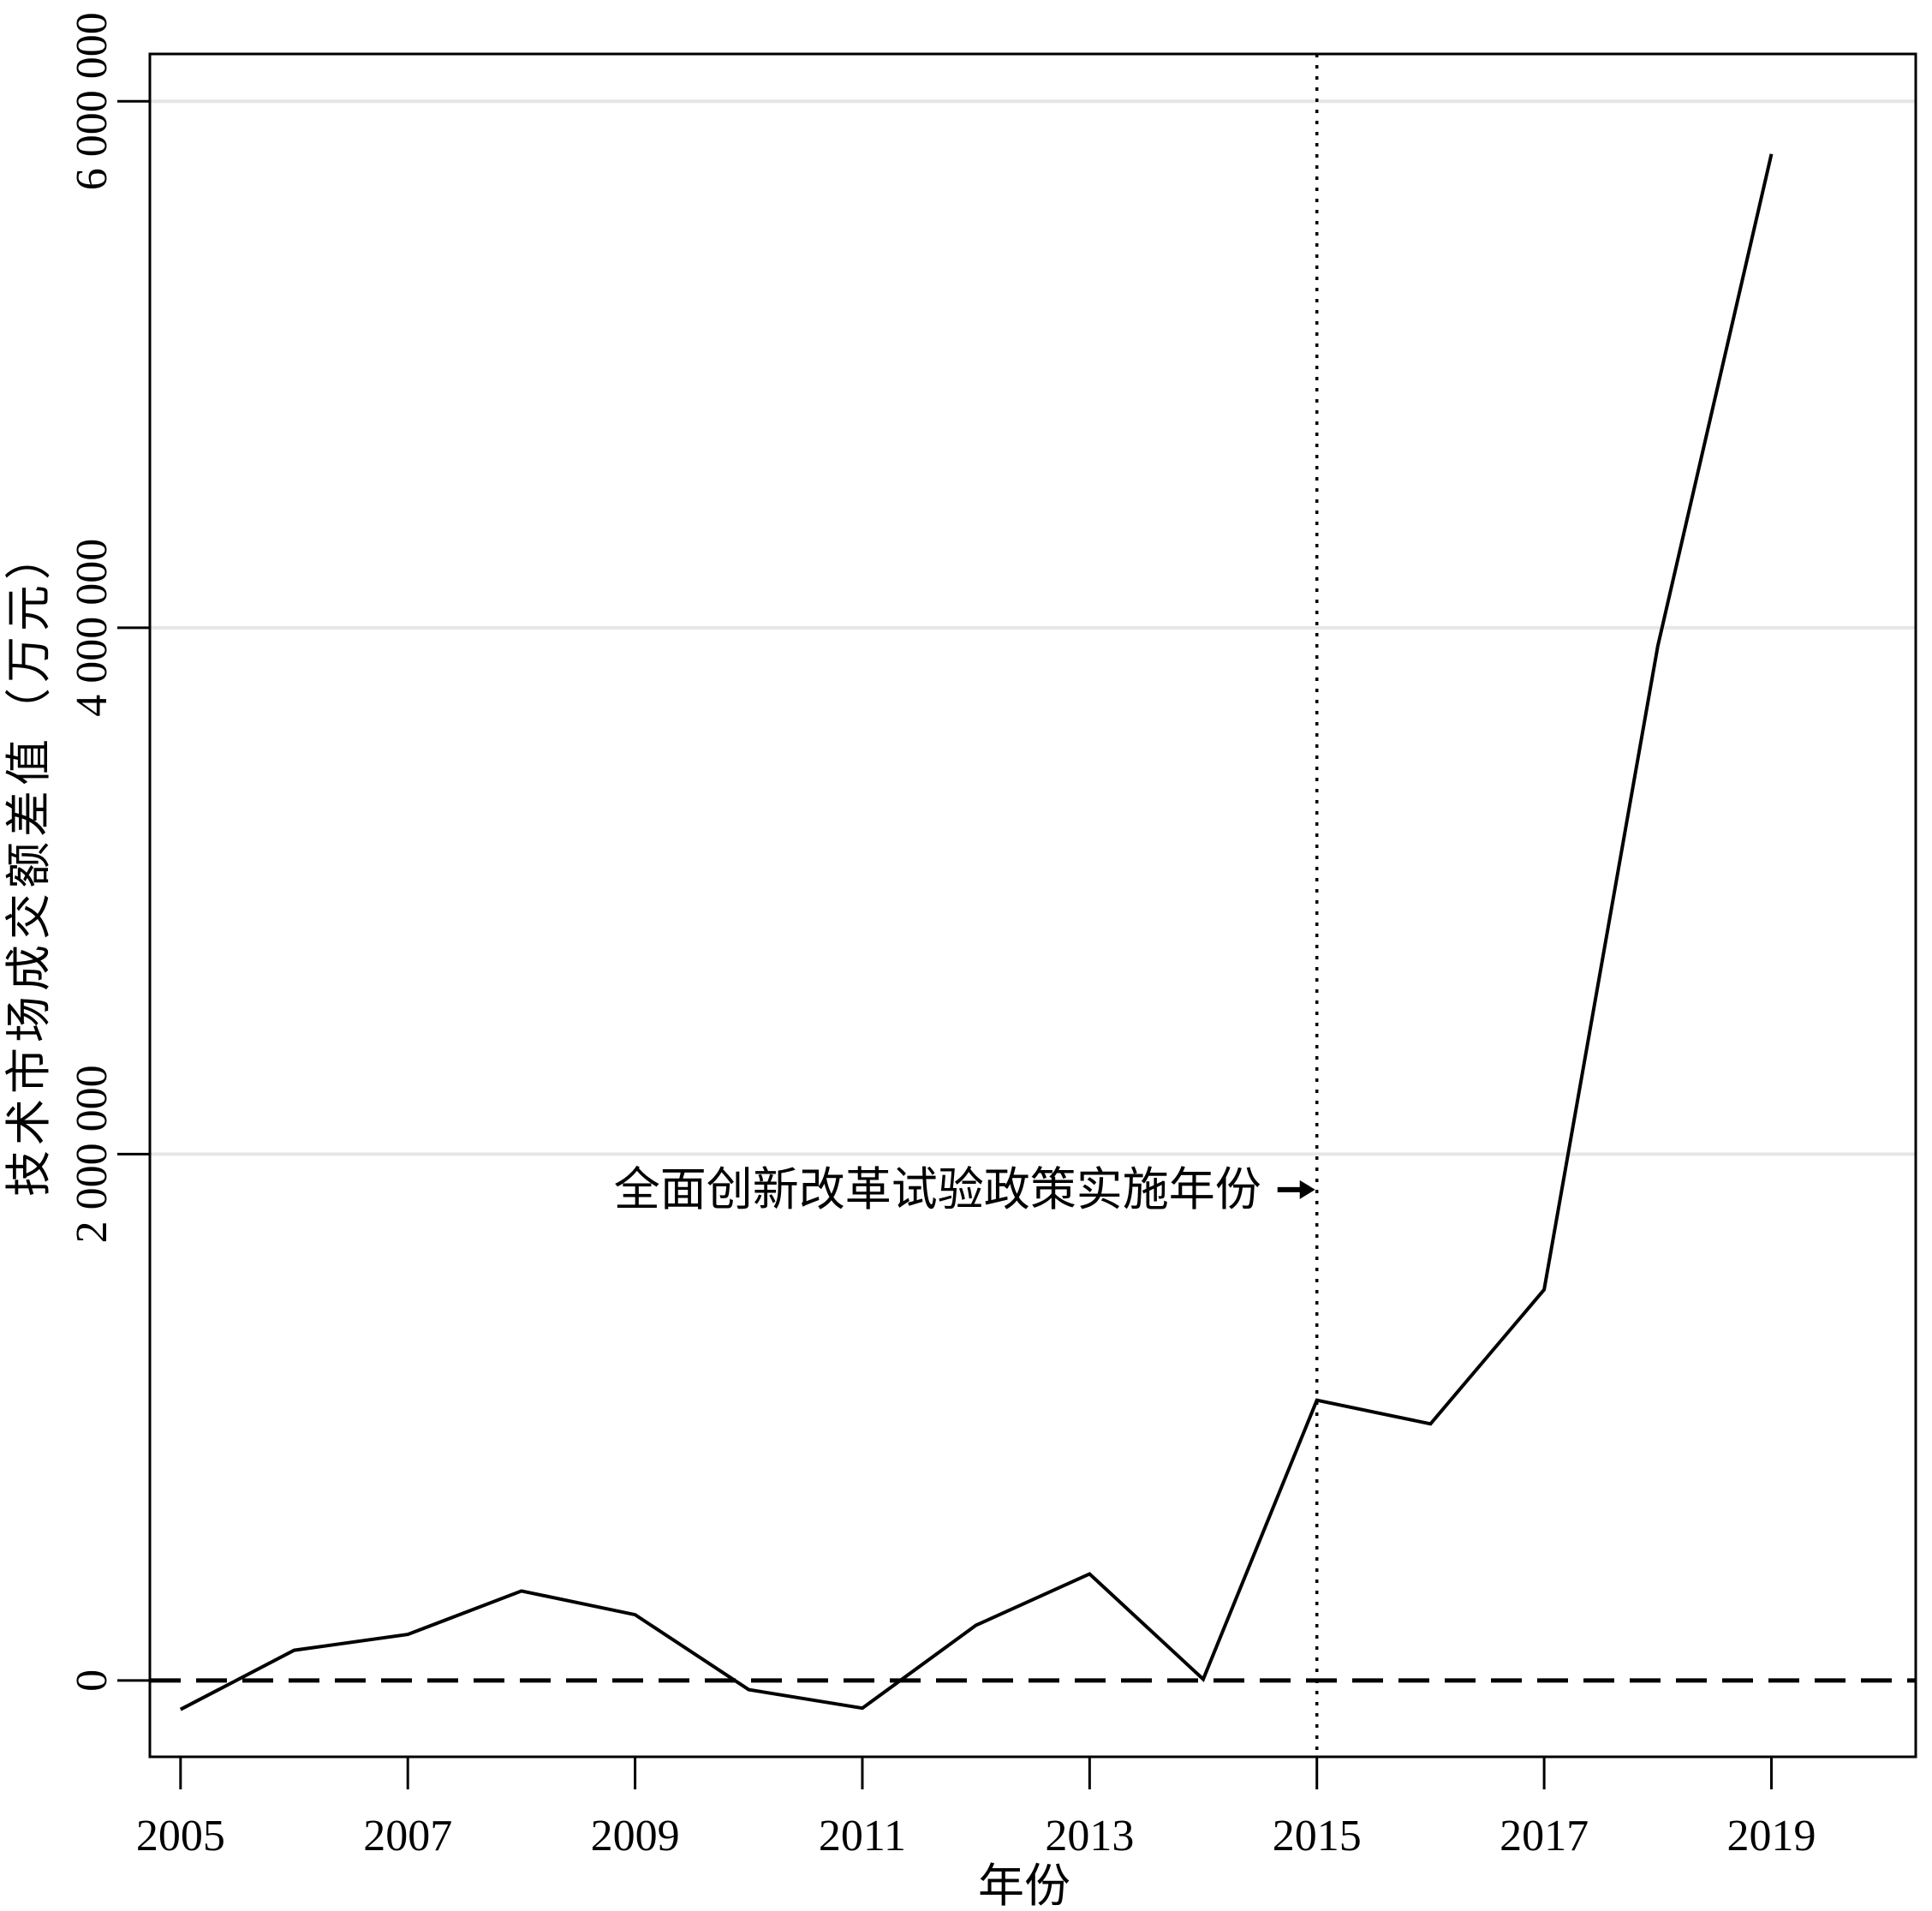 This screenshot has height=1911, width=1932. Describe the element at coordinates (92, 101) in the screenshot. I see `y-tick-label: 6 000 000` at that location.